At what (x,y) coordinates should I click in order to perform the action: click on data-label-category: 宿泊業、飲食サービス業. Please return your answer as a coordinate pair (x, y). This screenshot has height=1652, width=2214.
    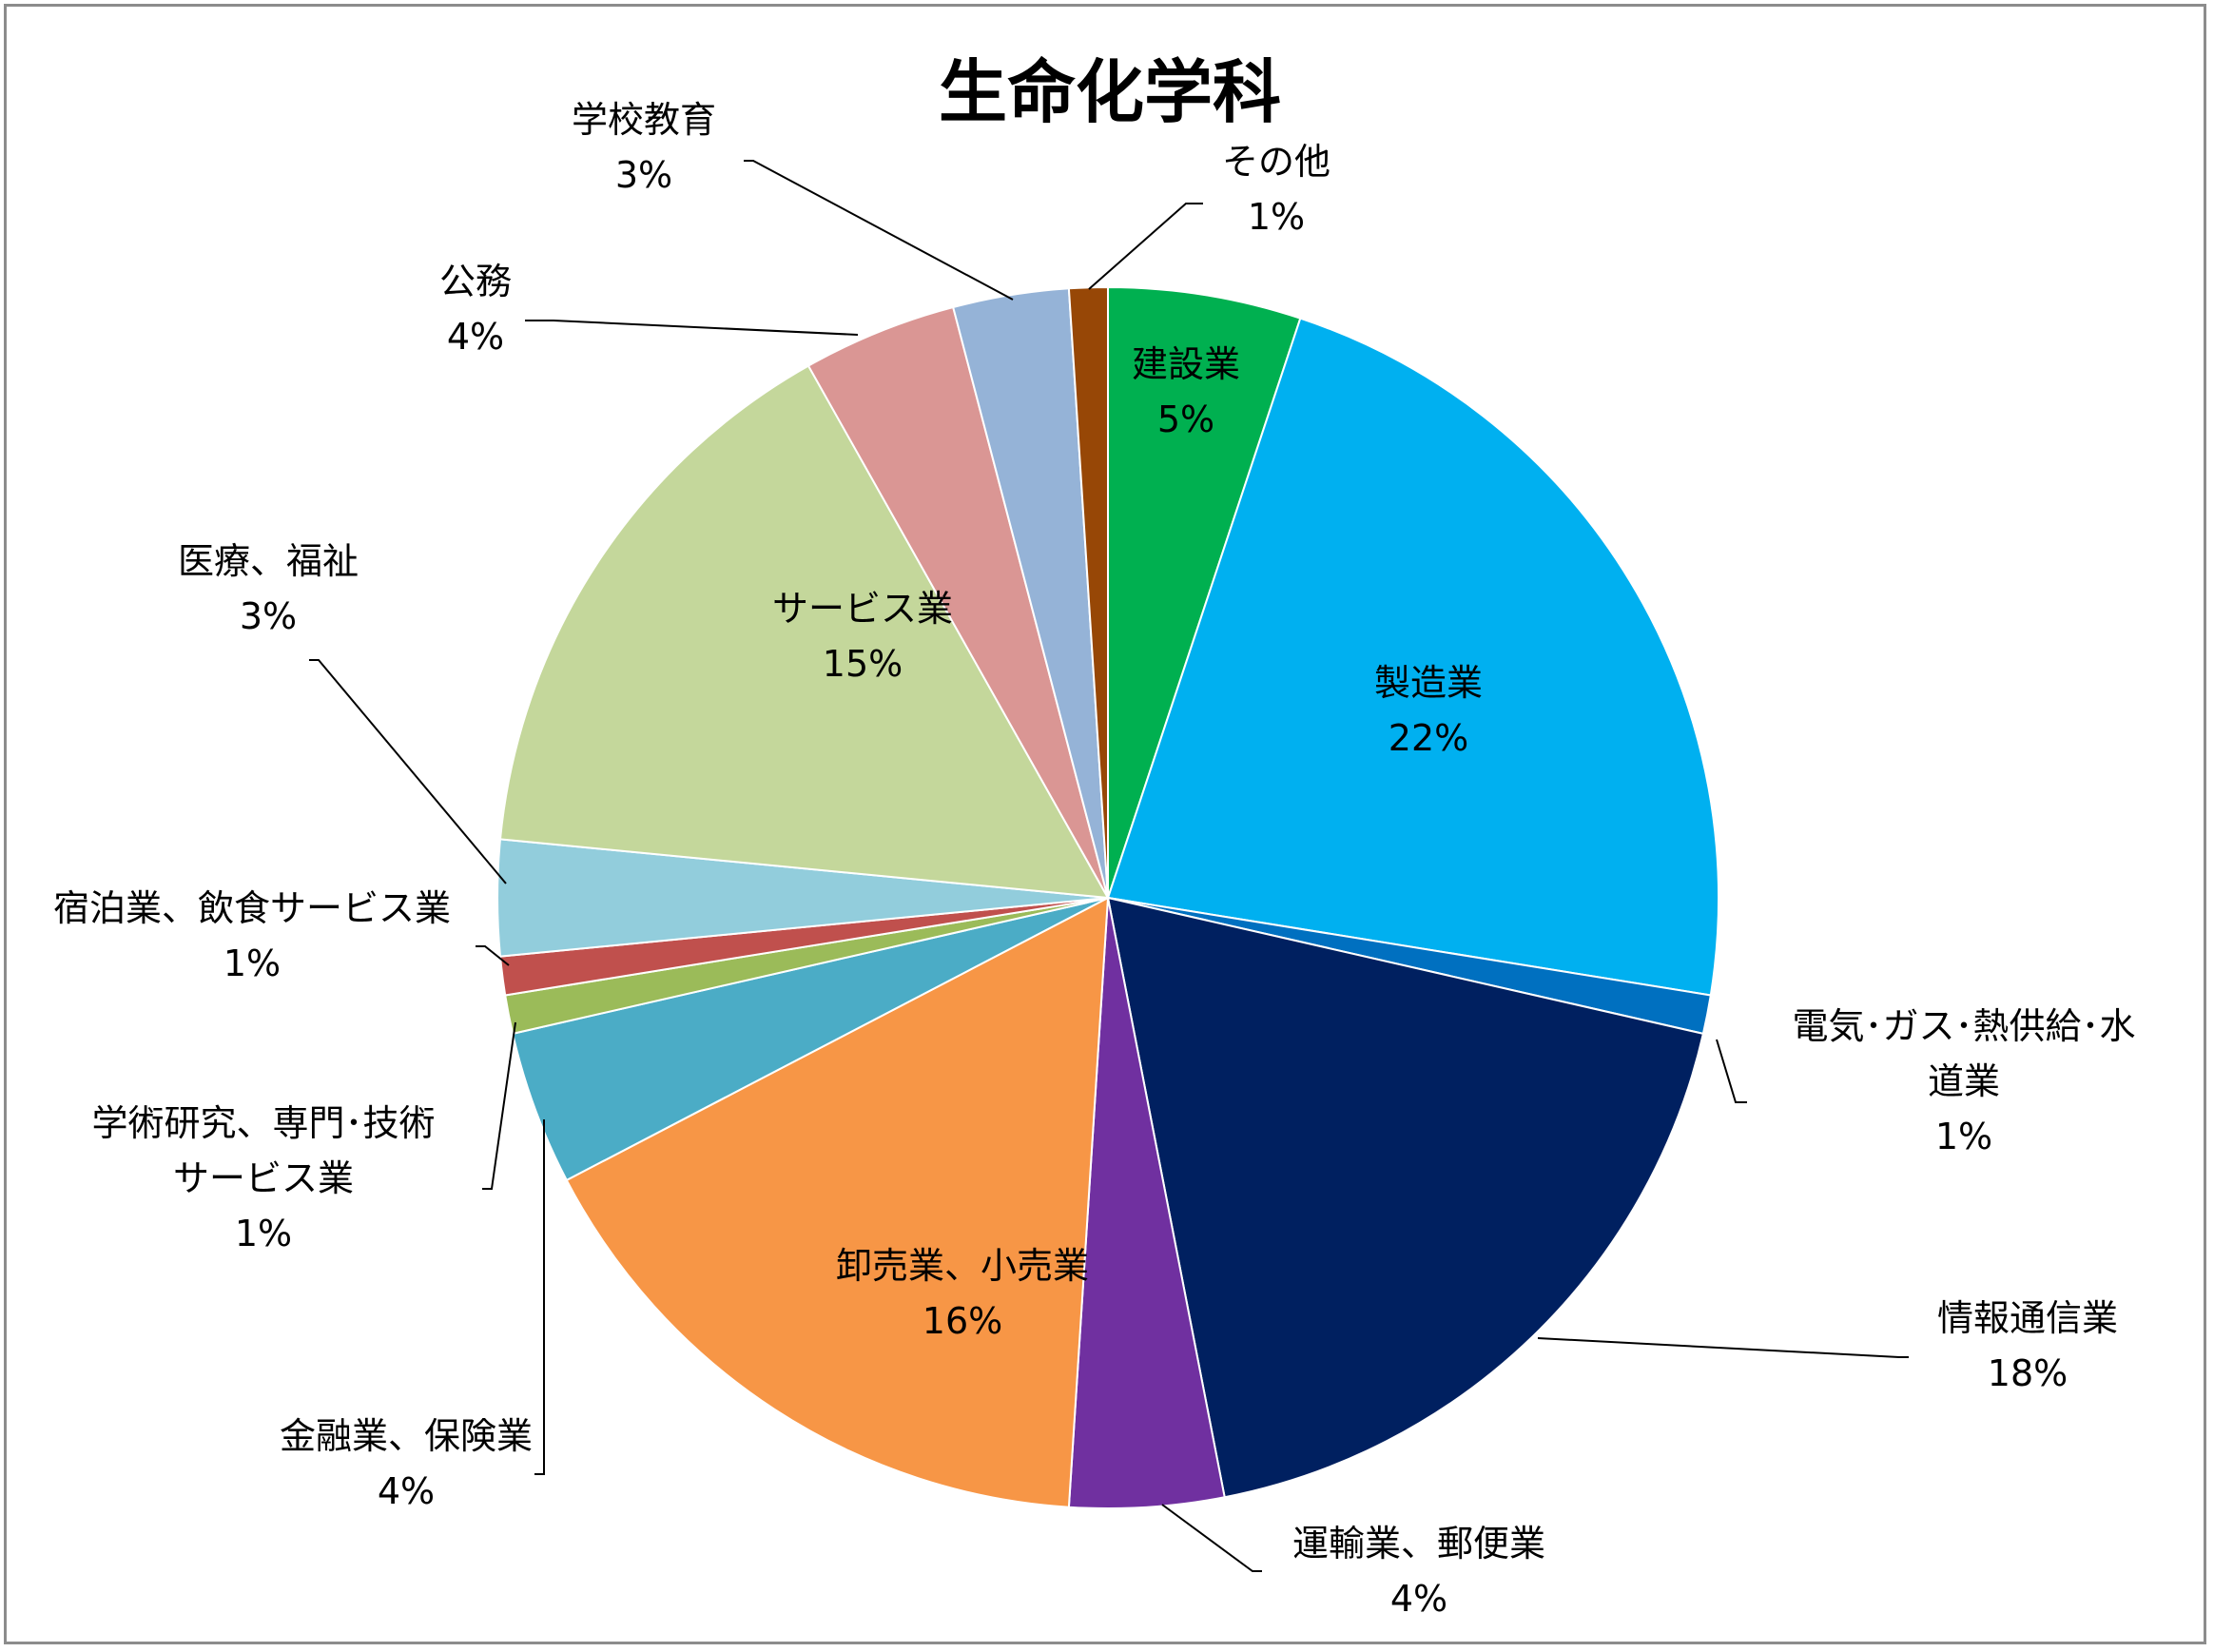
    Looking at the image, I should click on (252, 908).